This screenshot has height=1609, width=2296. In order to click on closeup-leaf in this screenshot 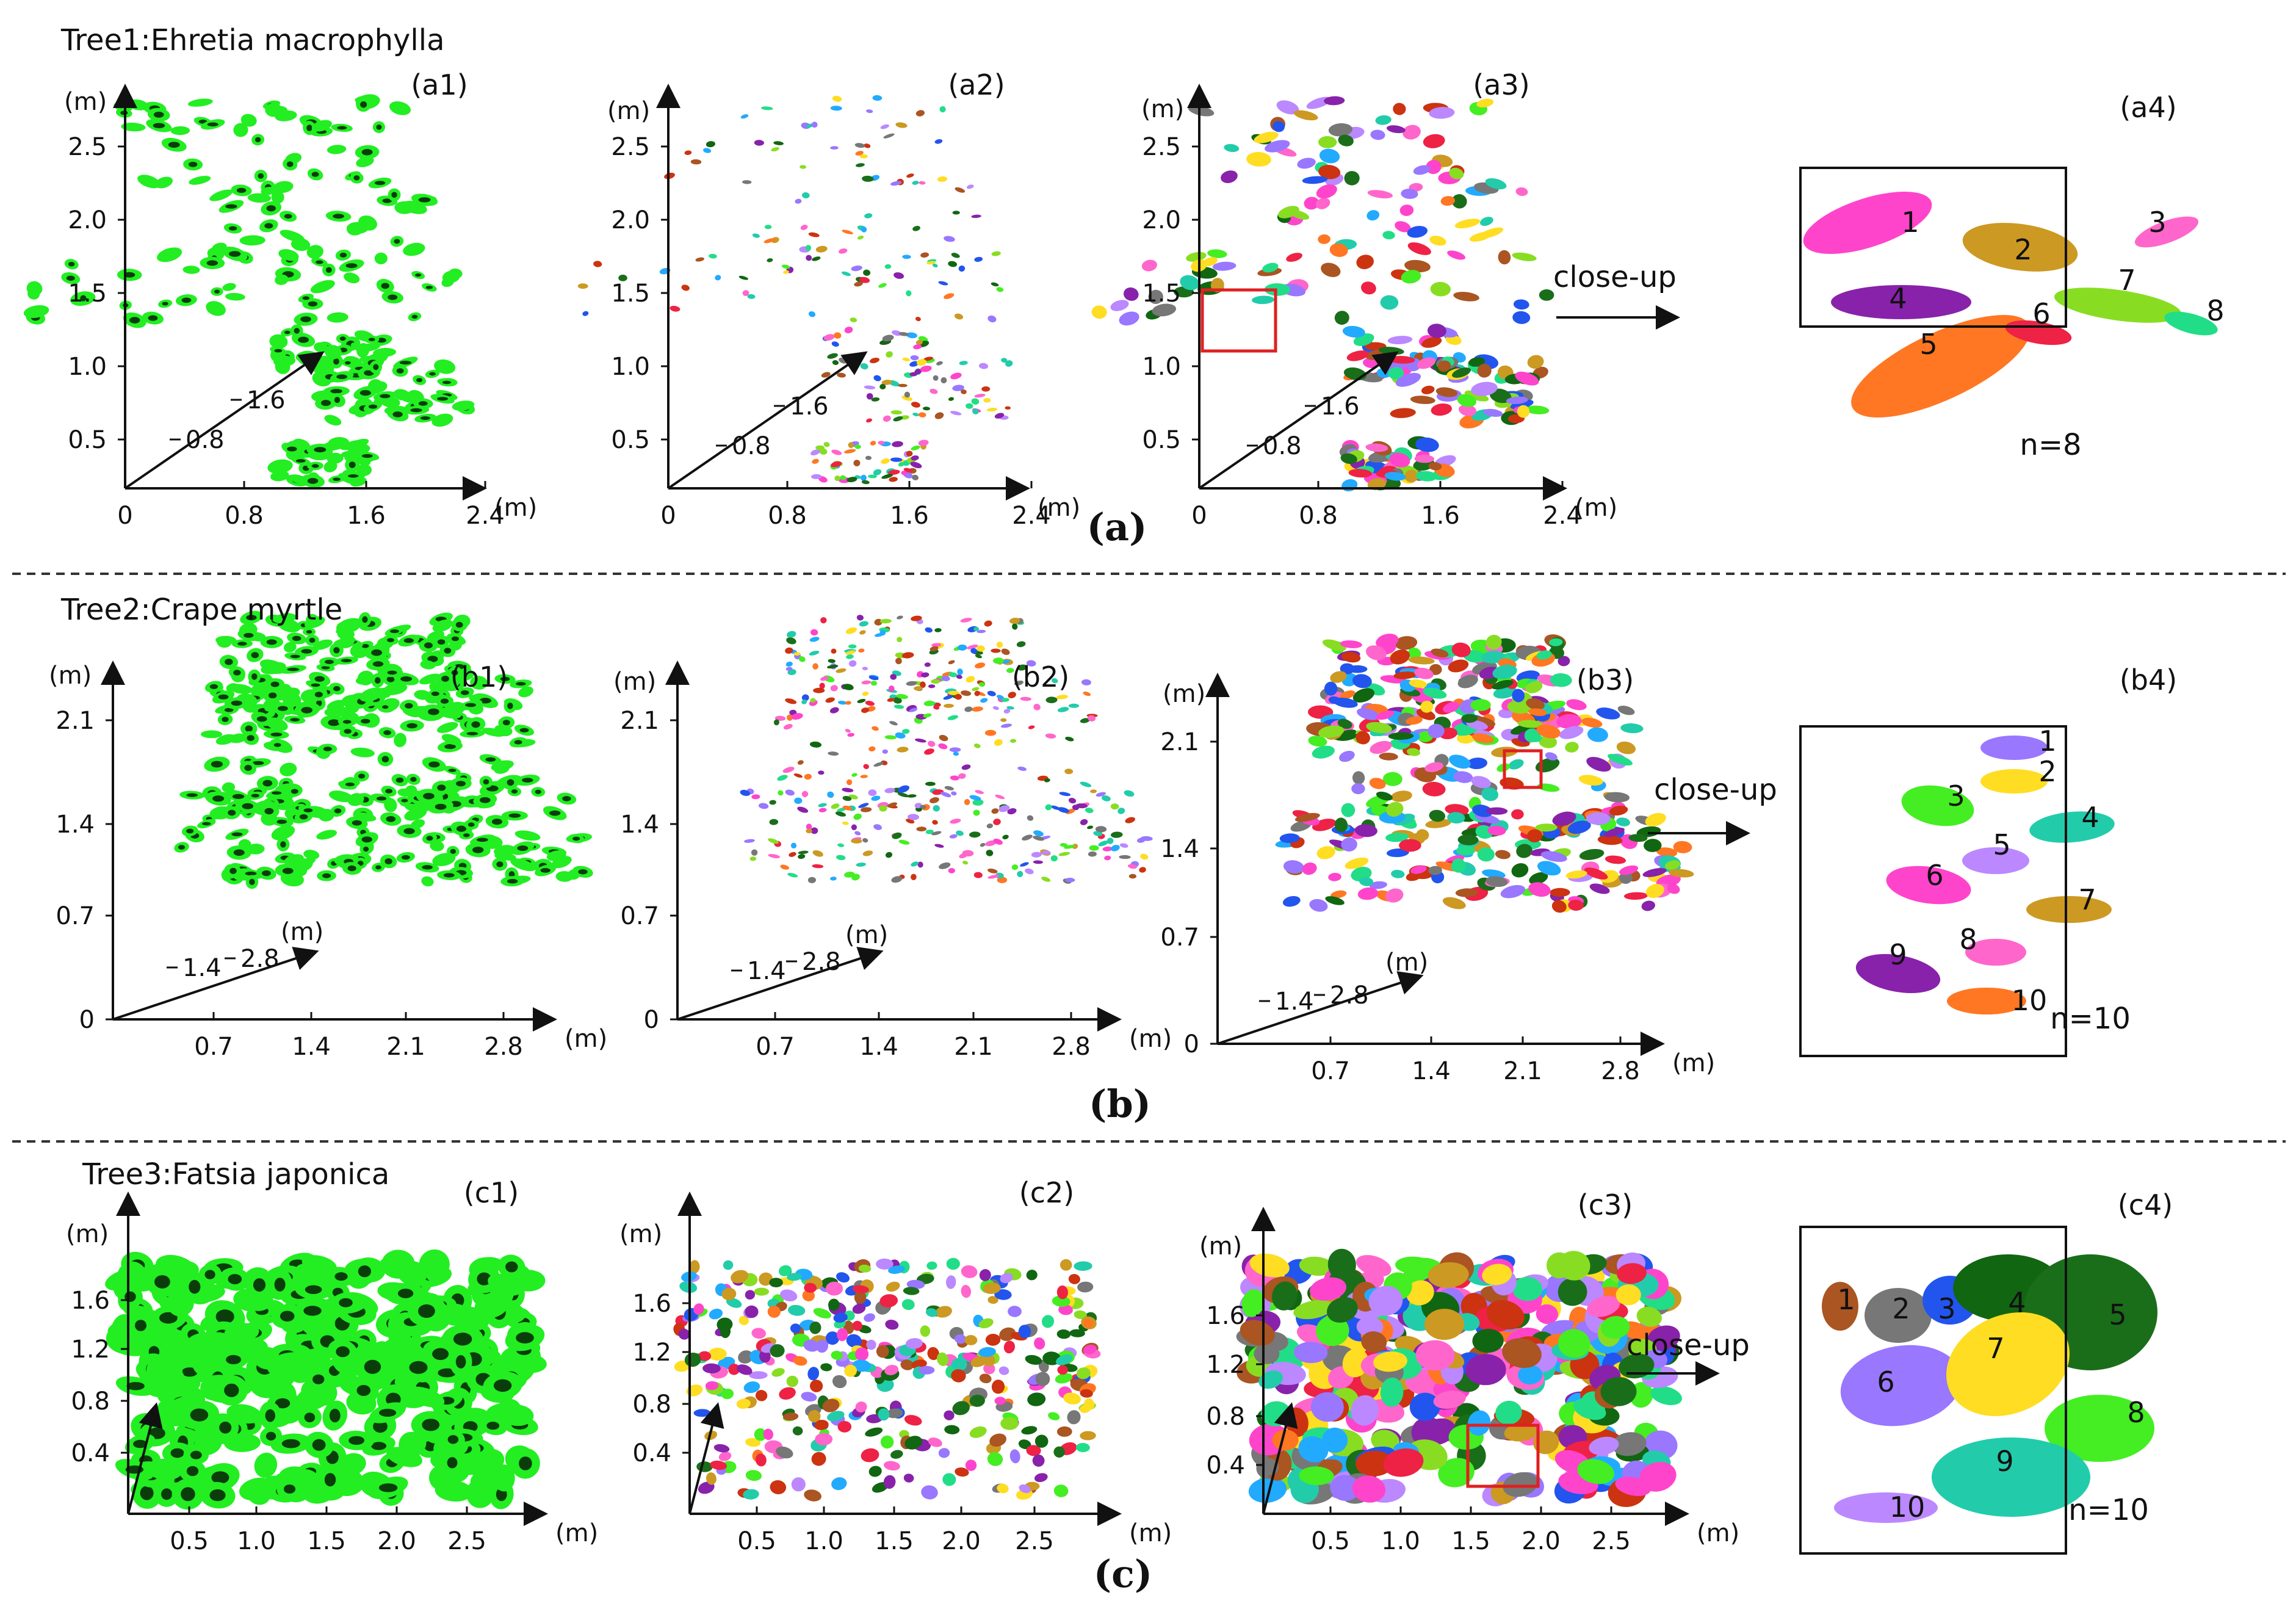, I will do `click(2014, 748)`.